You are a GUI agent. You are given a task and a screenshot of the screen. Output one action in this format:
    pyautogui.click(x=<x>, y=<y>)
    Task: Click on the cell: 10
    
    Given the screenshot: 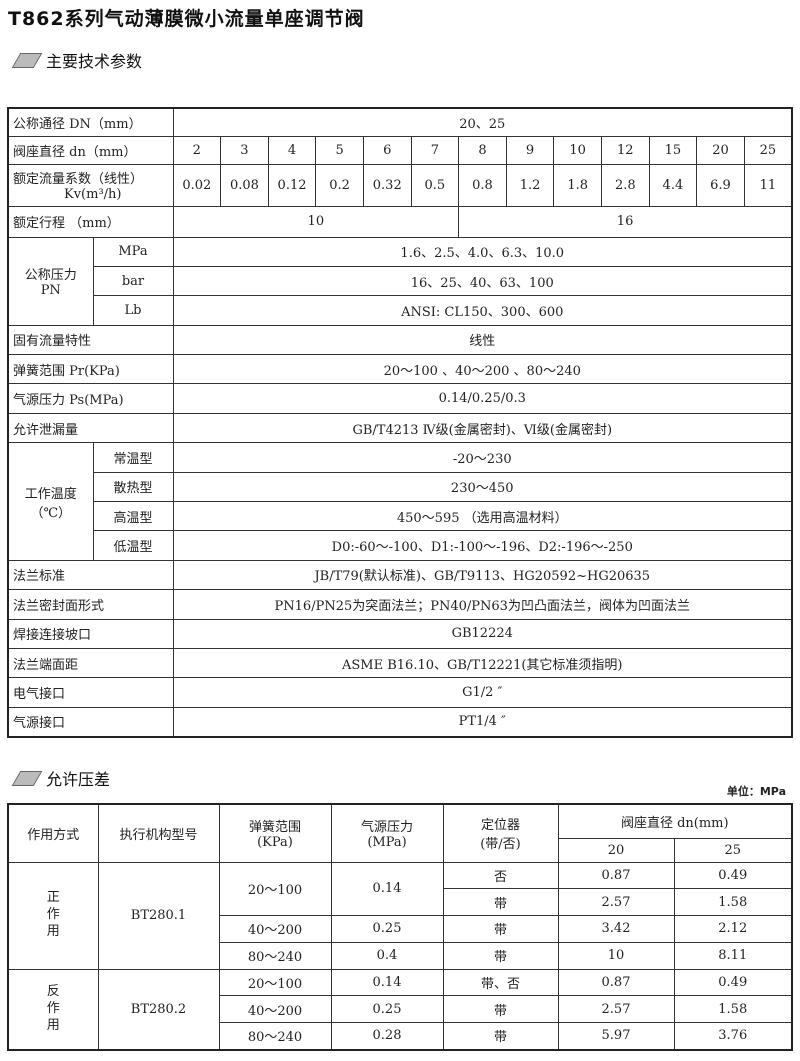 What is the action you would take?
    pyautogui.click(x=577, y=150)
    